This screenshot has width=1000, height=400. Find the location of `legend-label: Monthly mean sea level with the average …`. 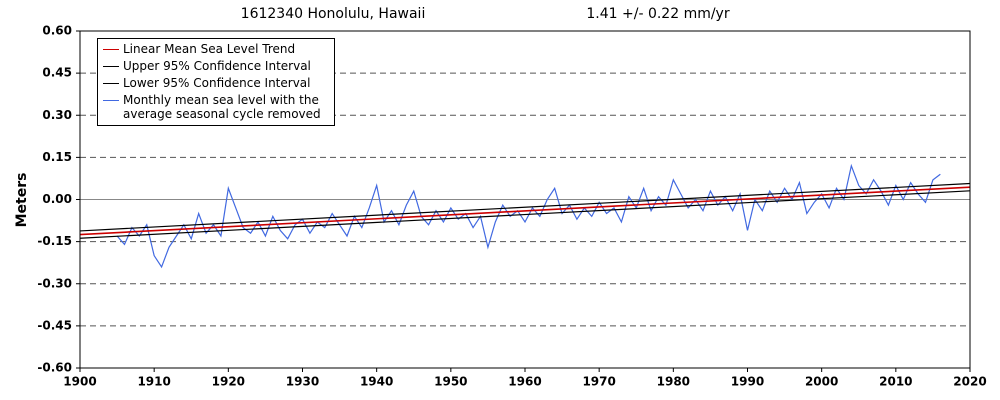

legend-label: Monthly mean sea level with the average … is located at coordinates (222, 107).